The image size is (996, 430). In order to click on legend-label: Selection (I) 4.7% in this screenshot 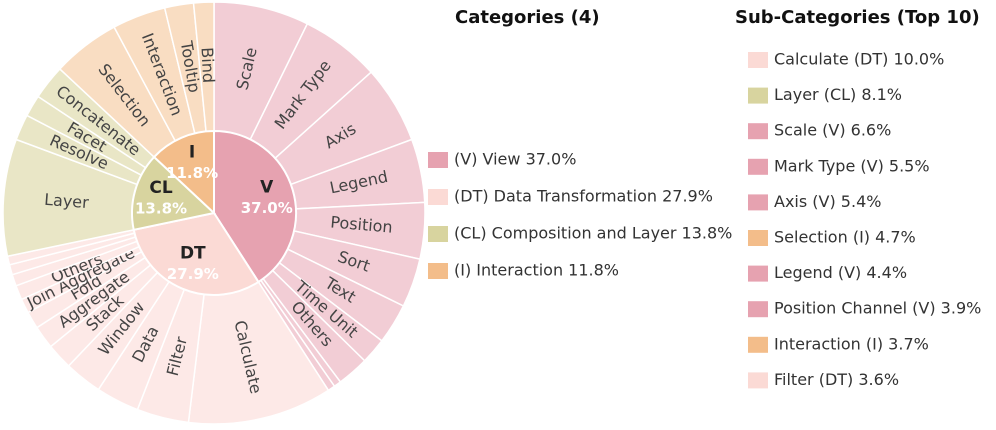, I will do `click(845, 237)`.